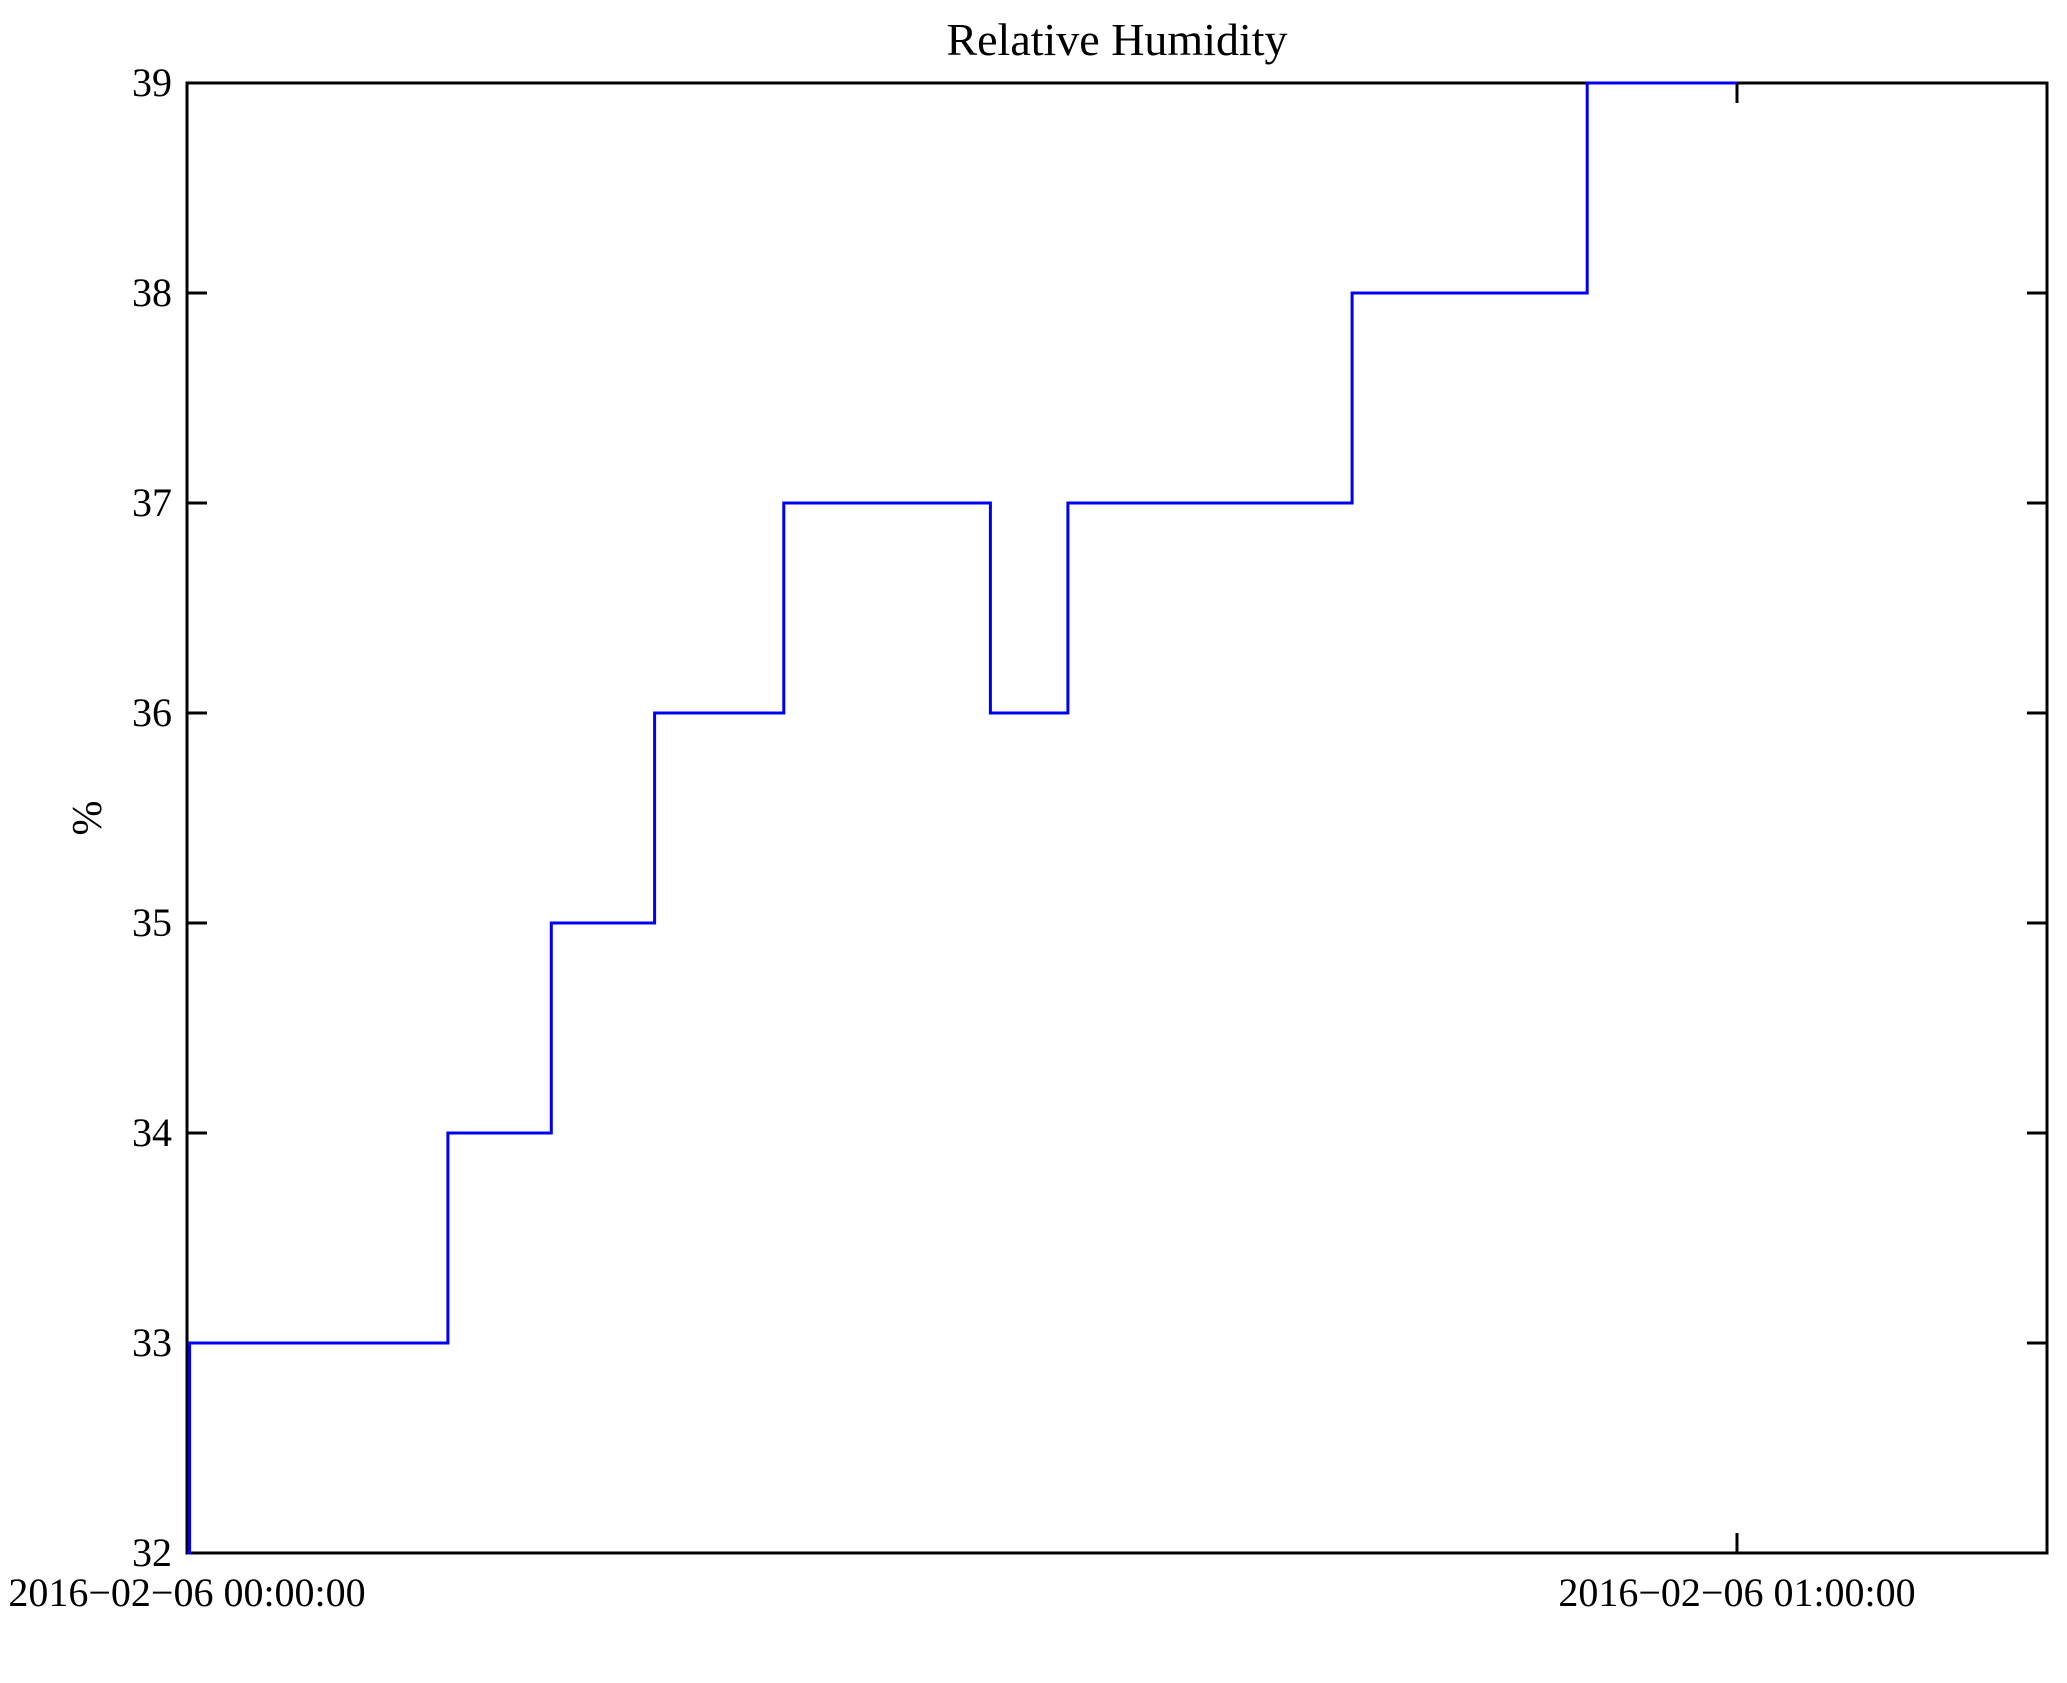 Image resolution: width=2067 pixels, height=1683 pixels. I want to click on y-tick-label: 35, so click(152, 922).